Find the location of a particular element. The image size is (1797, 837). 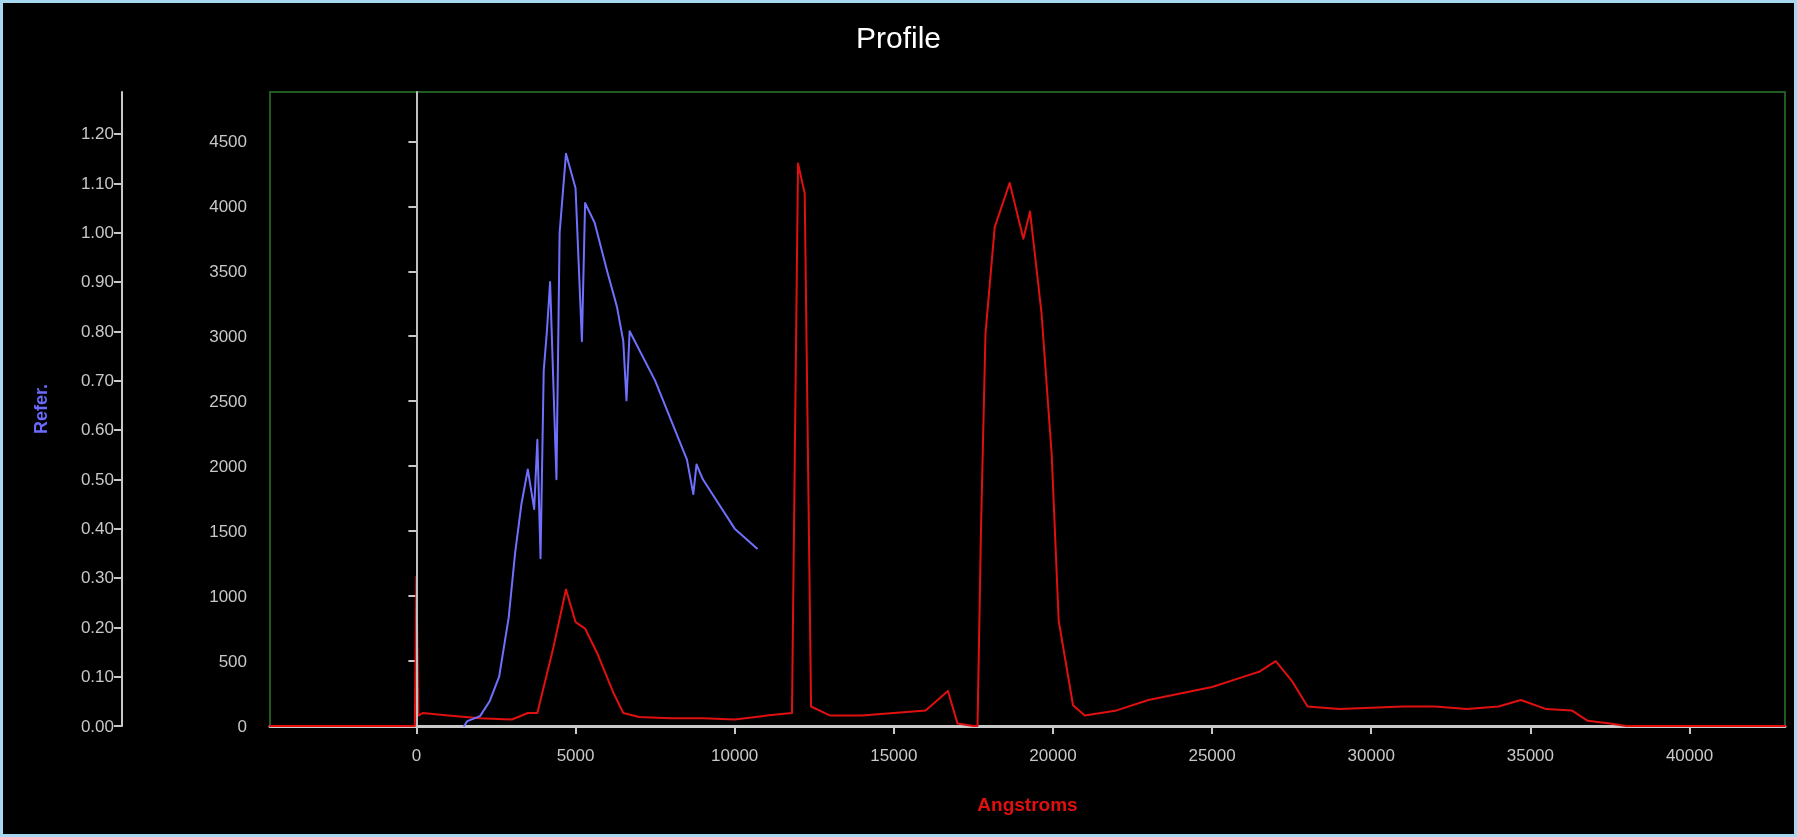

x-axis-title: Angstroms is located at coordinates (1027, 804).